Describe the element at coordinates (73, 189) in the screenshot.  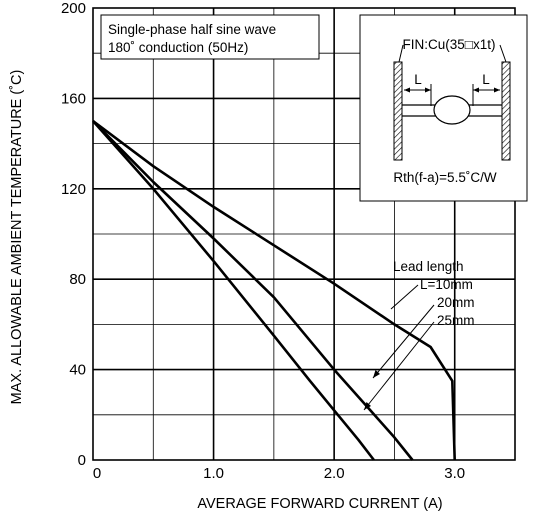
I see `y-tick-label: 120` at that location.